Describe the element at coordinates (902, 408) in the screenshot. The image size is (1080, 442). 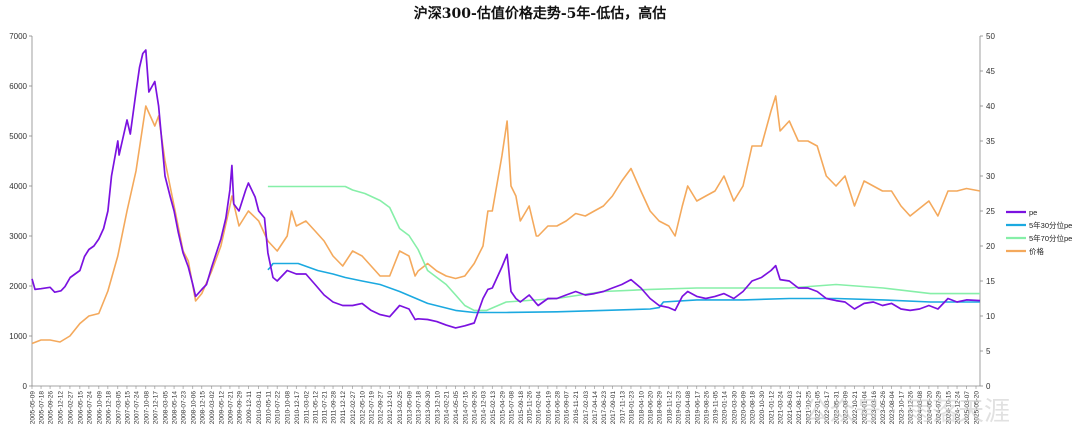
I see `x-tick-label: 2023-10-17` at that location.